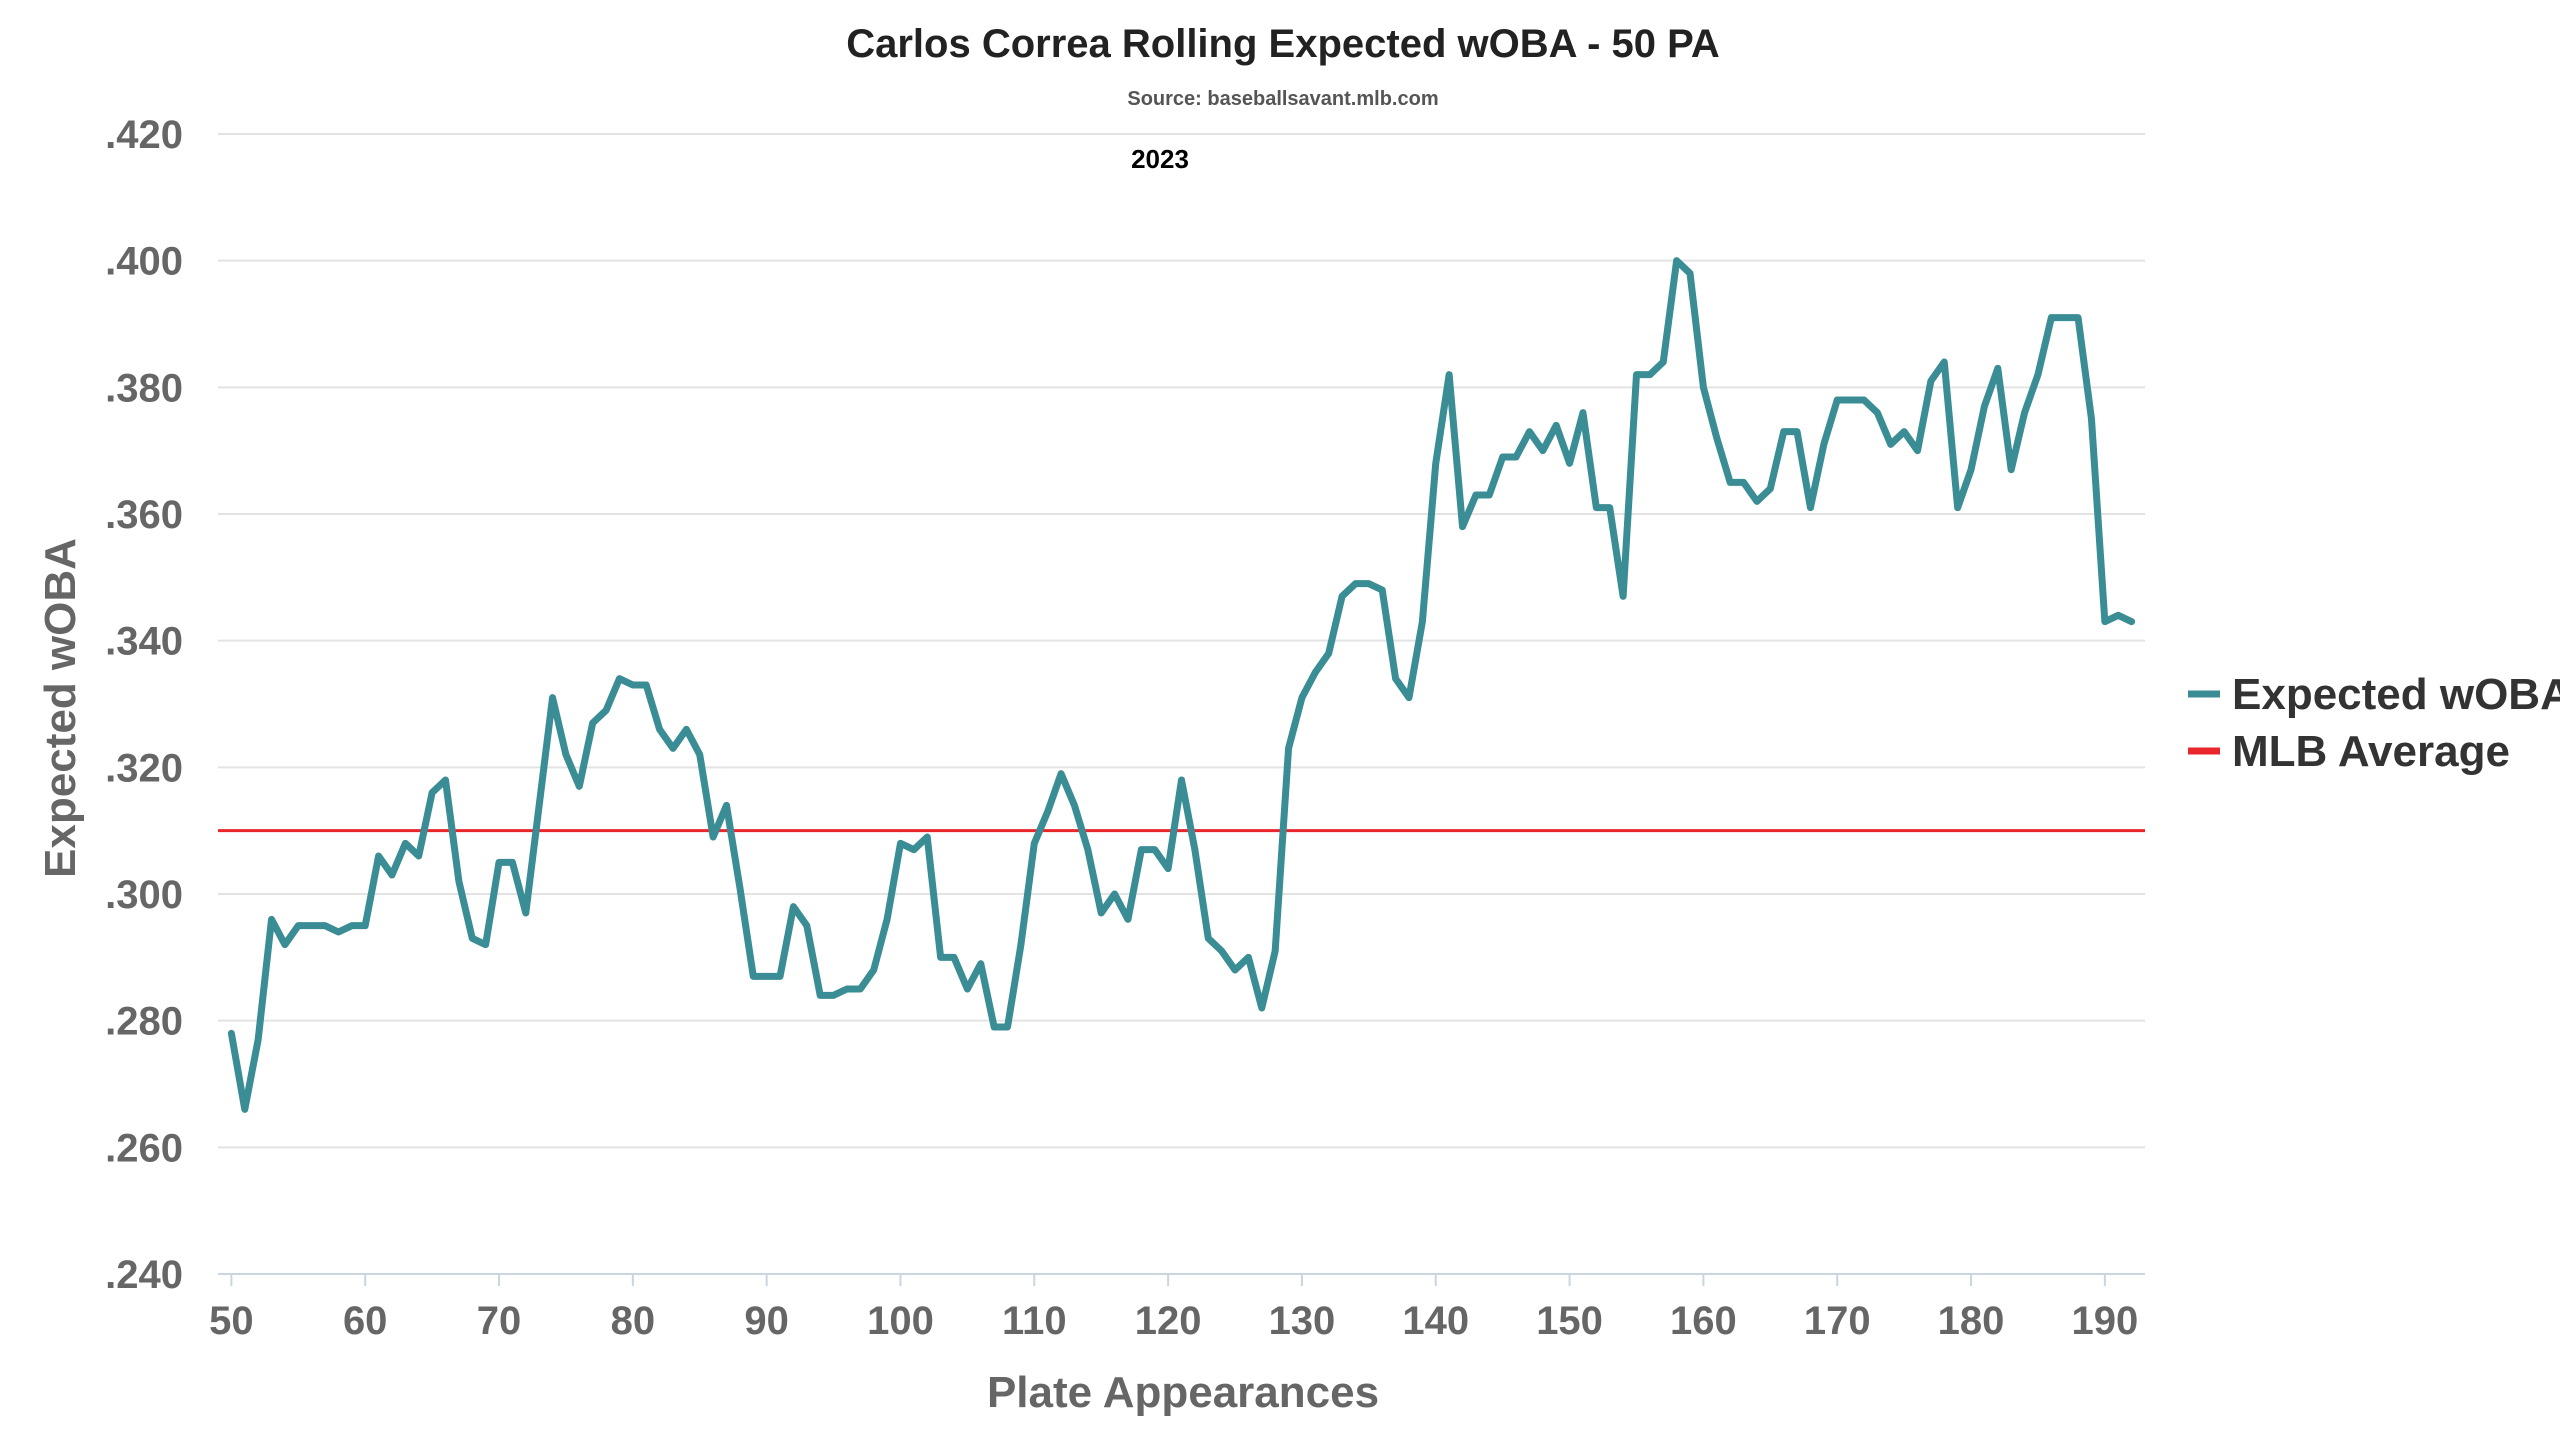  Describe the element at coordinates (2104, 1321) in the screenshot. I see `x-tick-label: 190` at that location.